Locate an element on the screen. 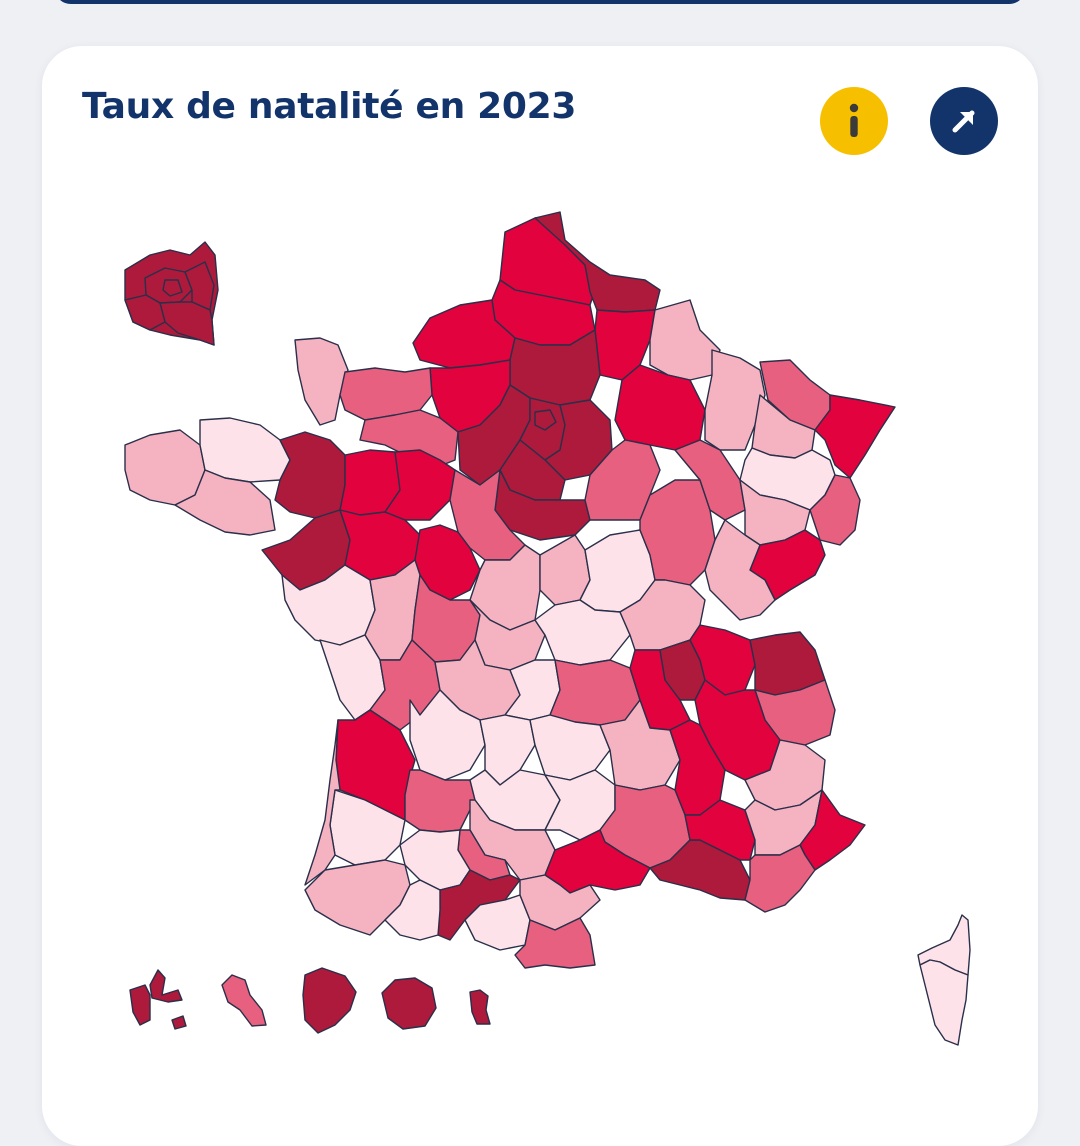 The width and height of the screenshot is (1080, 1146). info-button is located at coordinates (854, 121).